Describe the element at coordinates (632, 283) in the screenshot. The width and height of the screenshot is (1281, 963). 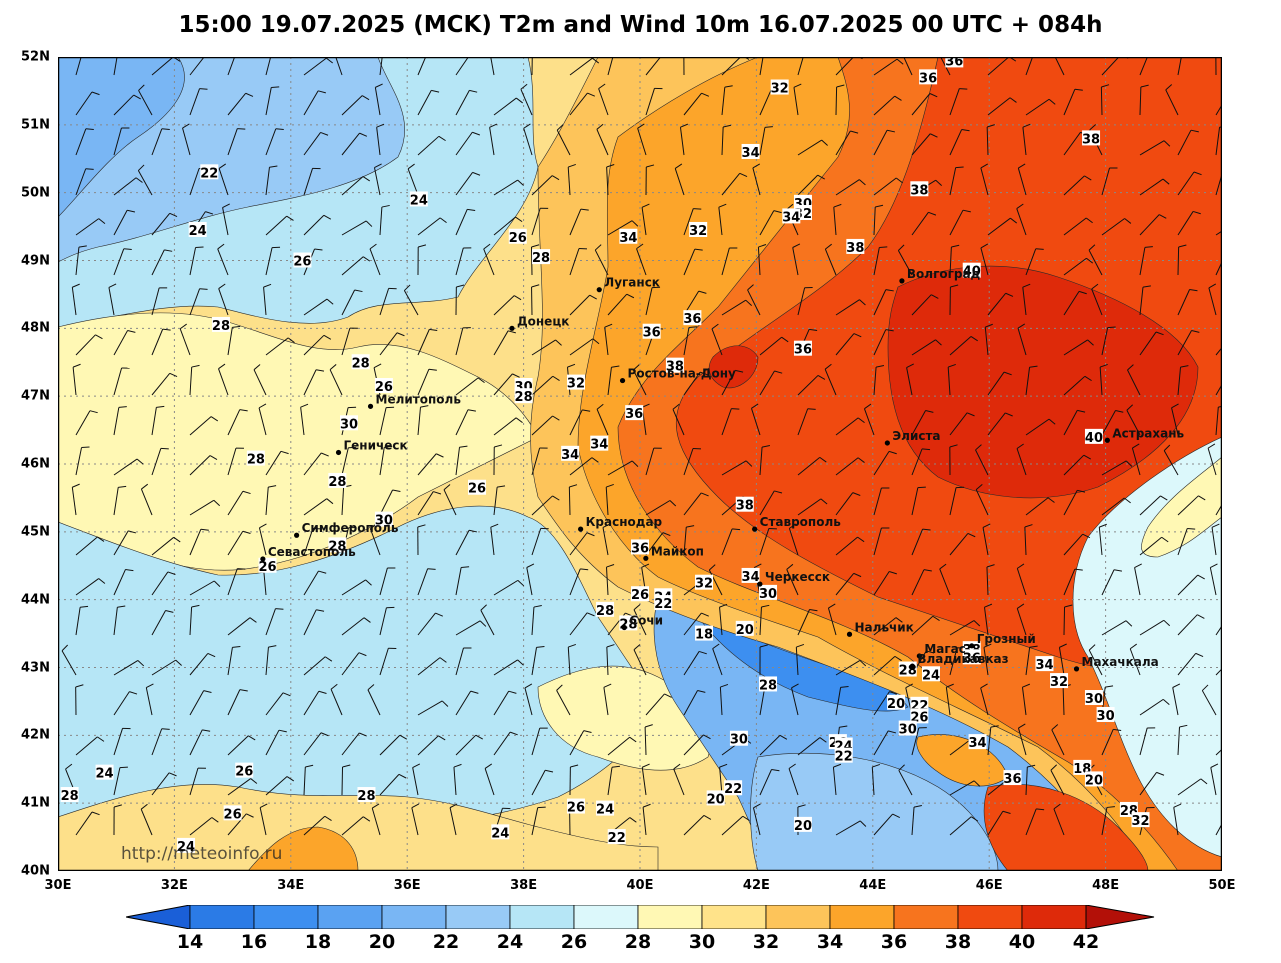
I see `city-label: Луганск` at that location.